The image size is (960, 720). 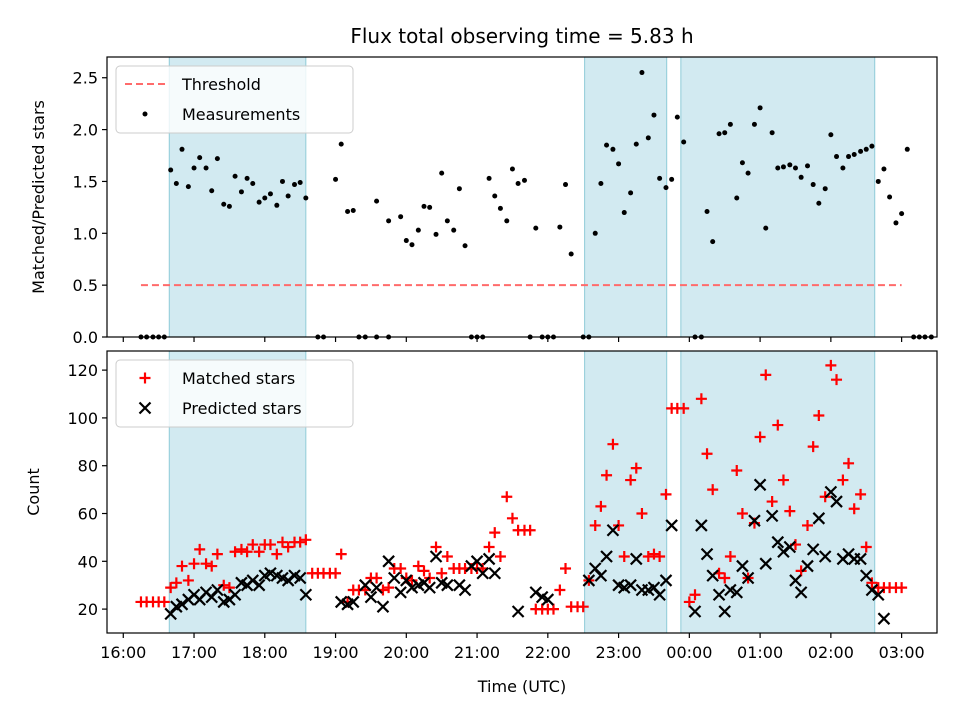 What do you see at coordinates (548, 652) in the screenshot?
I see `x-tick-label: 22:00` at bounding box center [548, 652].